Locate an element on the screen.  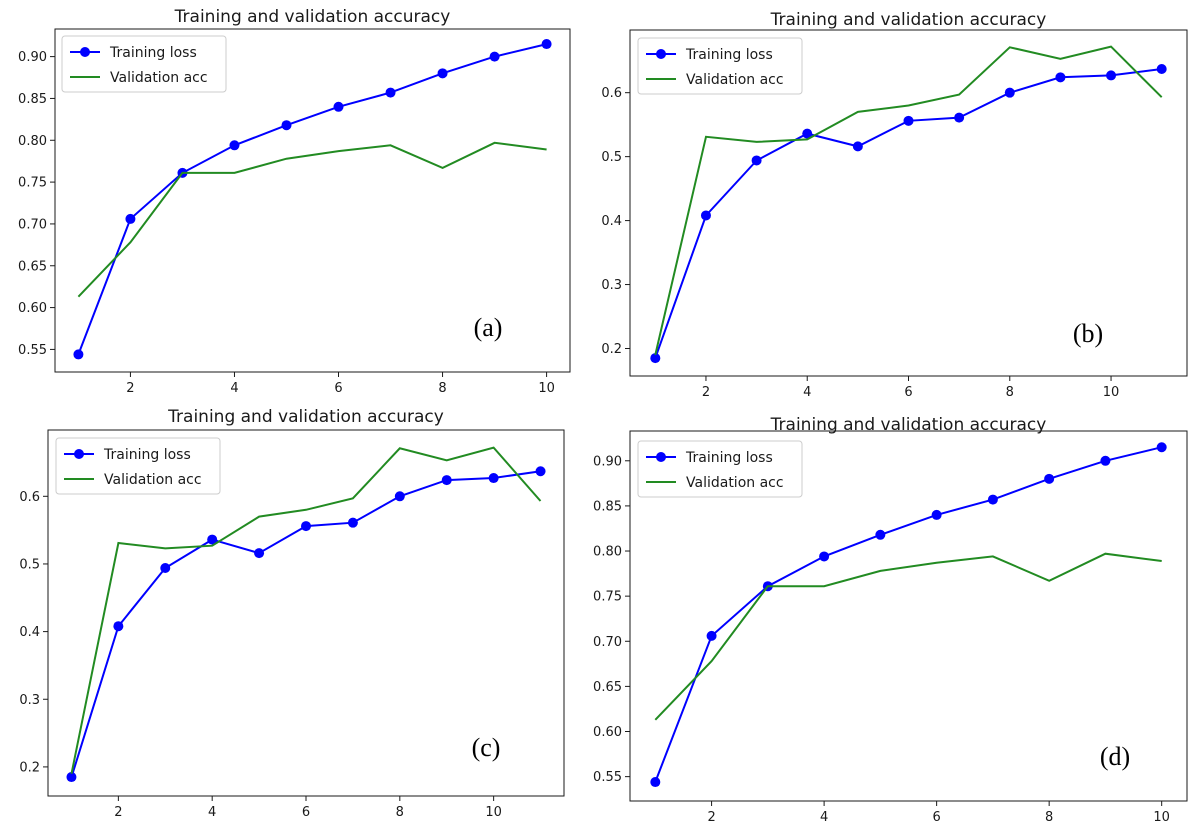
panel-label: (a) is located at coordinates (488, 327).